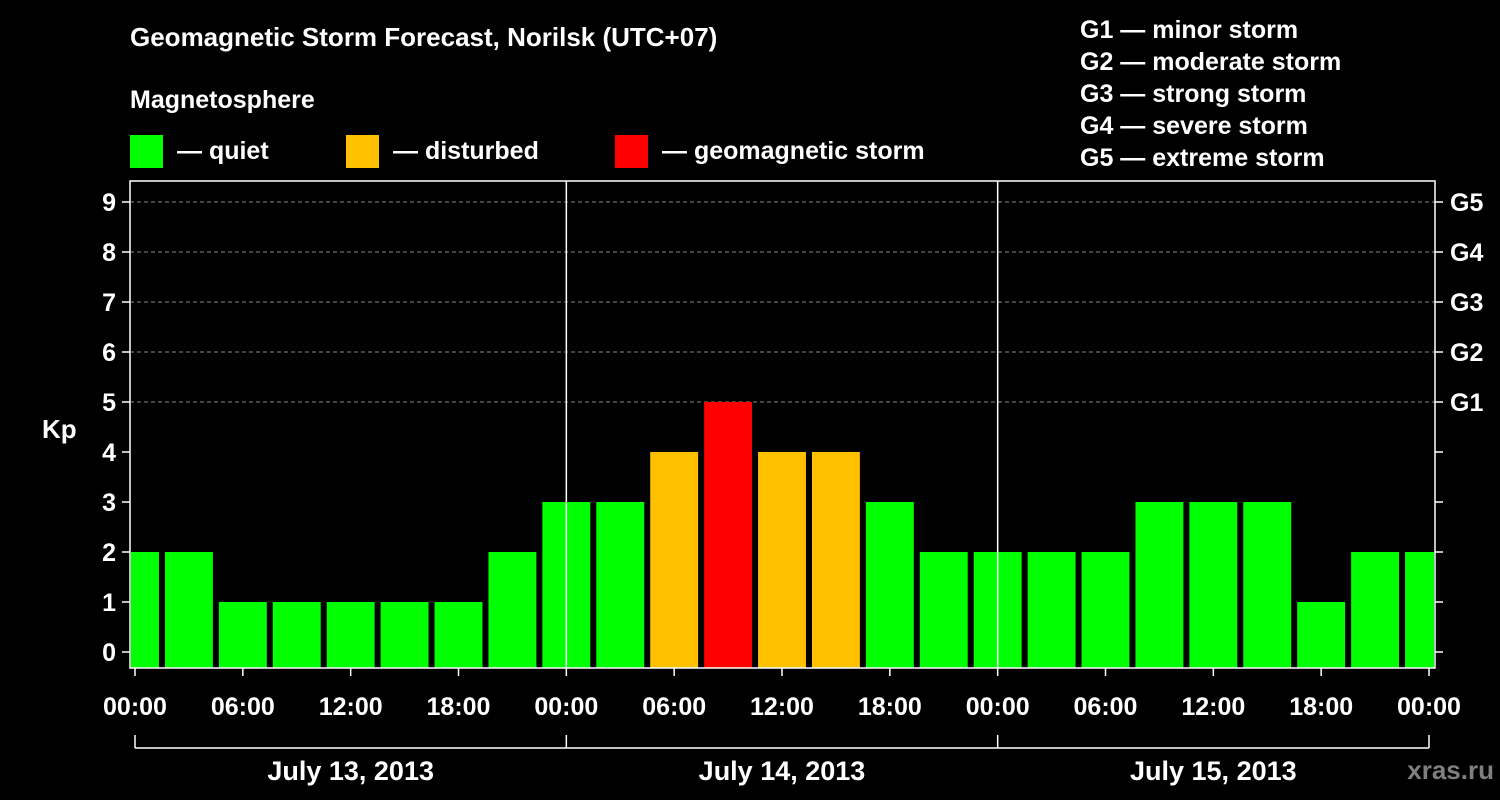 Image resolution: width=1500 pixels, height=800 pixels. Describe the element at coordinates (109, 403) in the screenshot. I see `y-tick-label: 5` at that location.